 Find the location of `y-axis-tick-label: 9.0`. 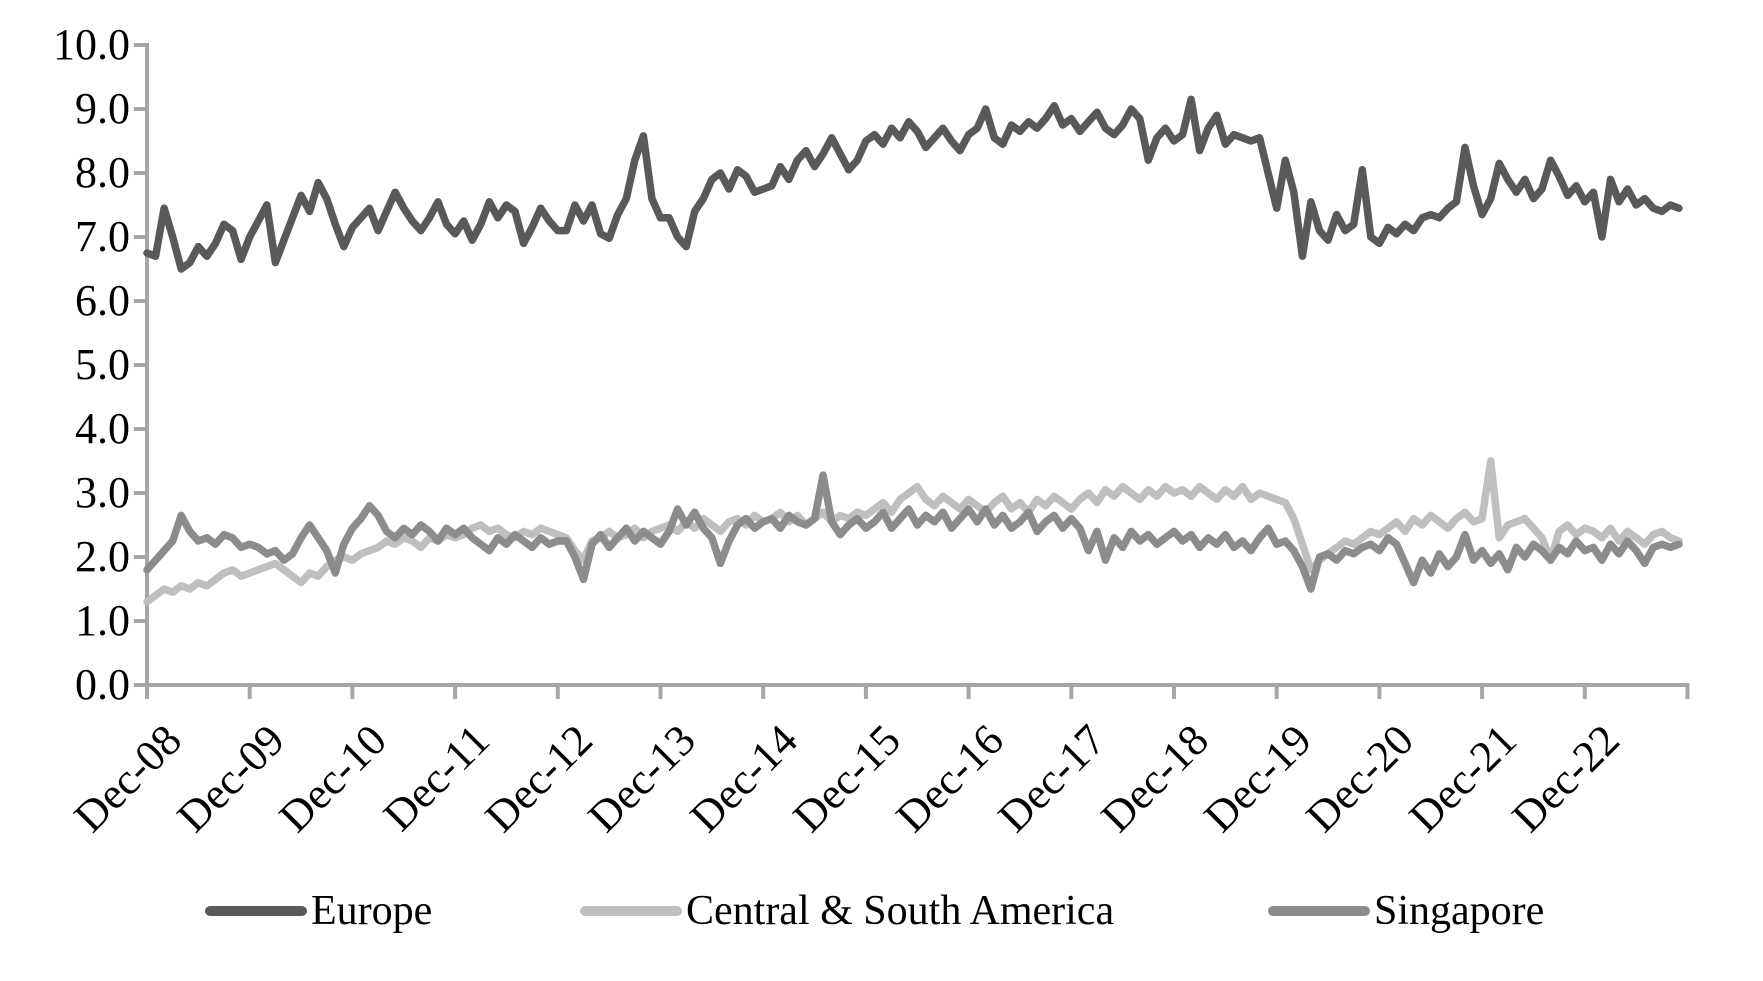

y-axis-tick-label: 9.0 is located at coordinates (102, 108).